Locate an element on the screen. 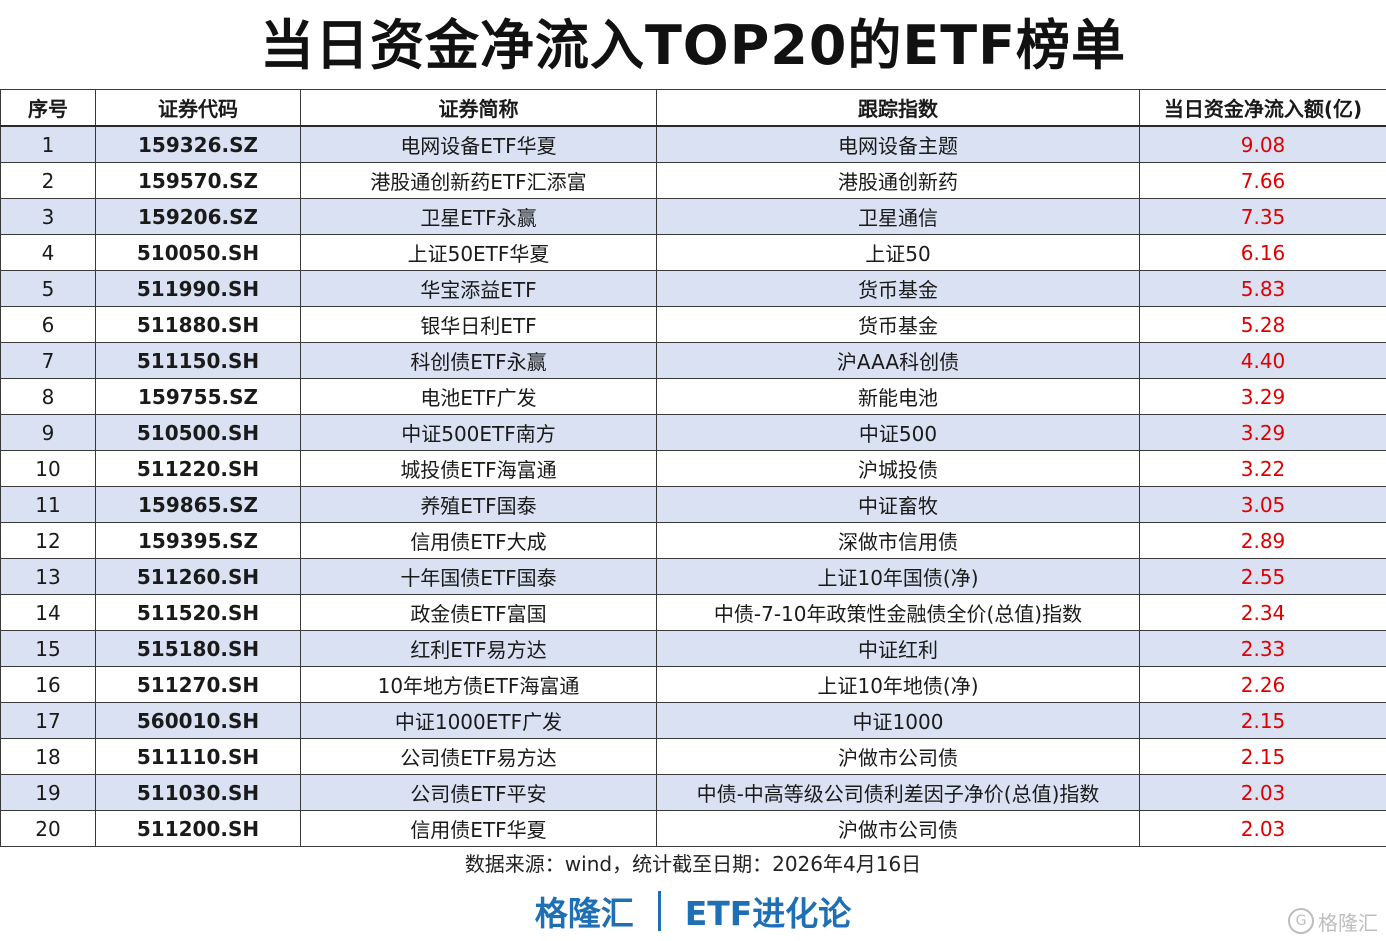  cell-code: 159865.SZ is located at coordinates (198, 504).